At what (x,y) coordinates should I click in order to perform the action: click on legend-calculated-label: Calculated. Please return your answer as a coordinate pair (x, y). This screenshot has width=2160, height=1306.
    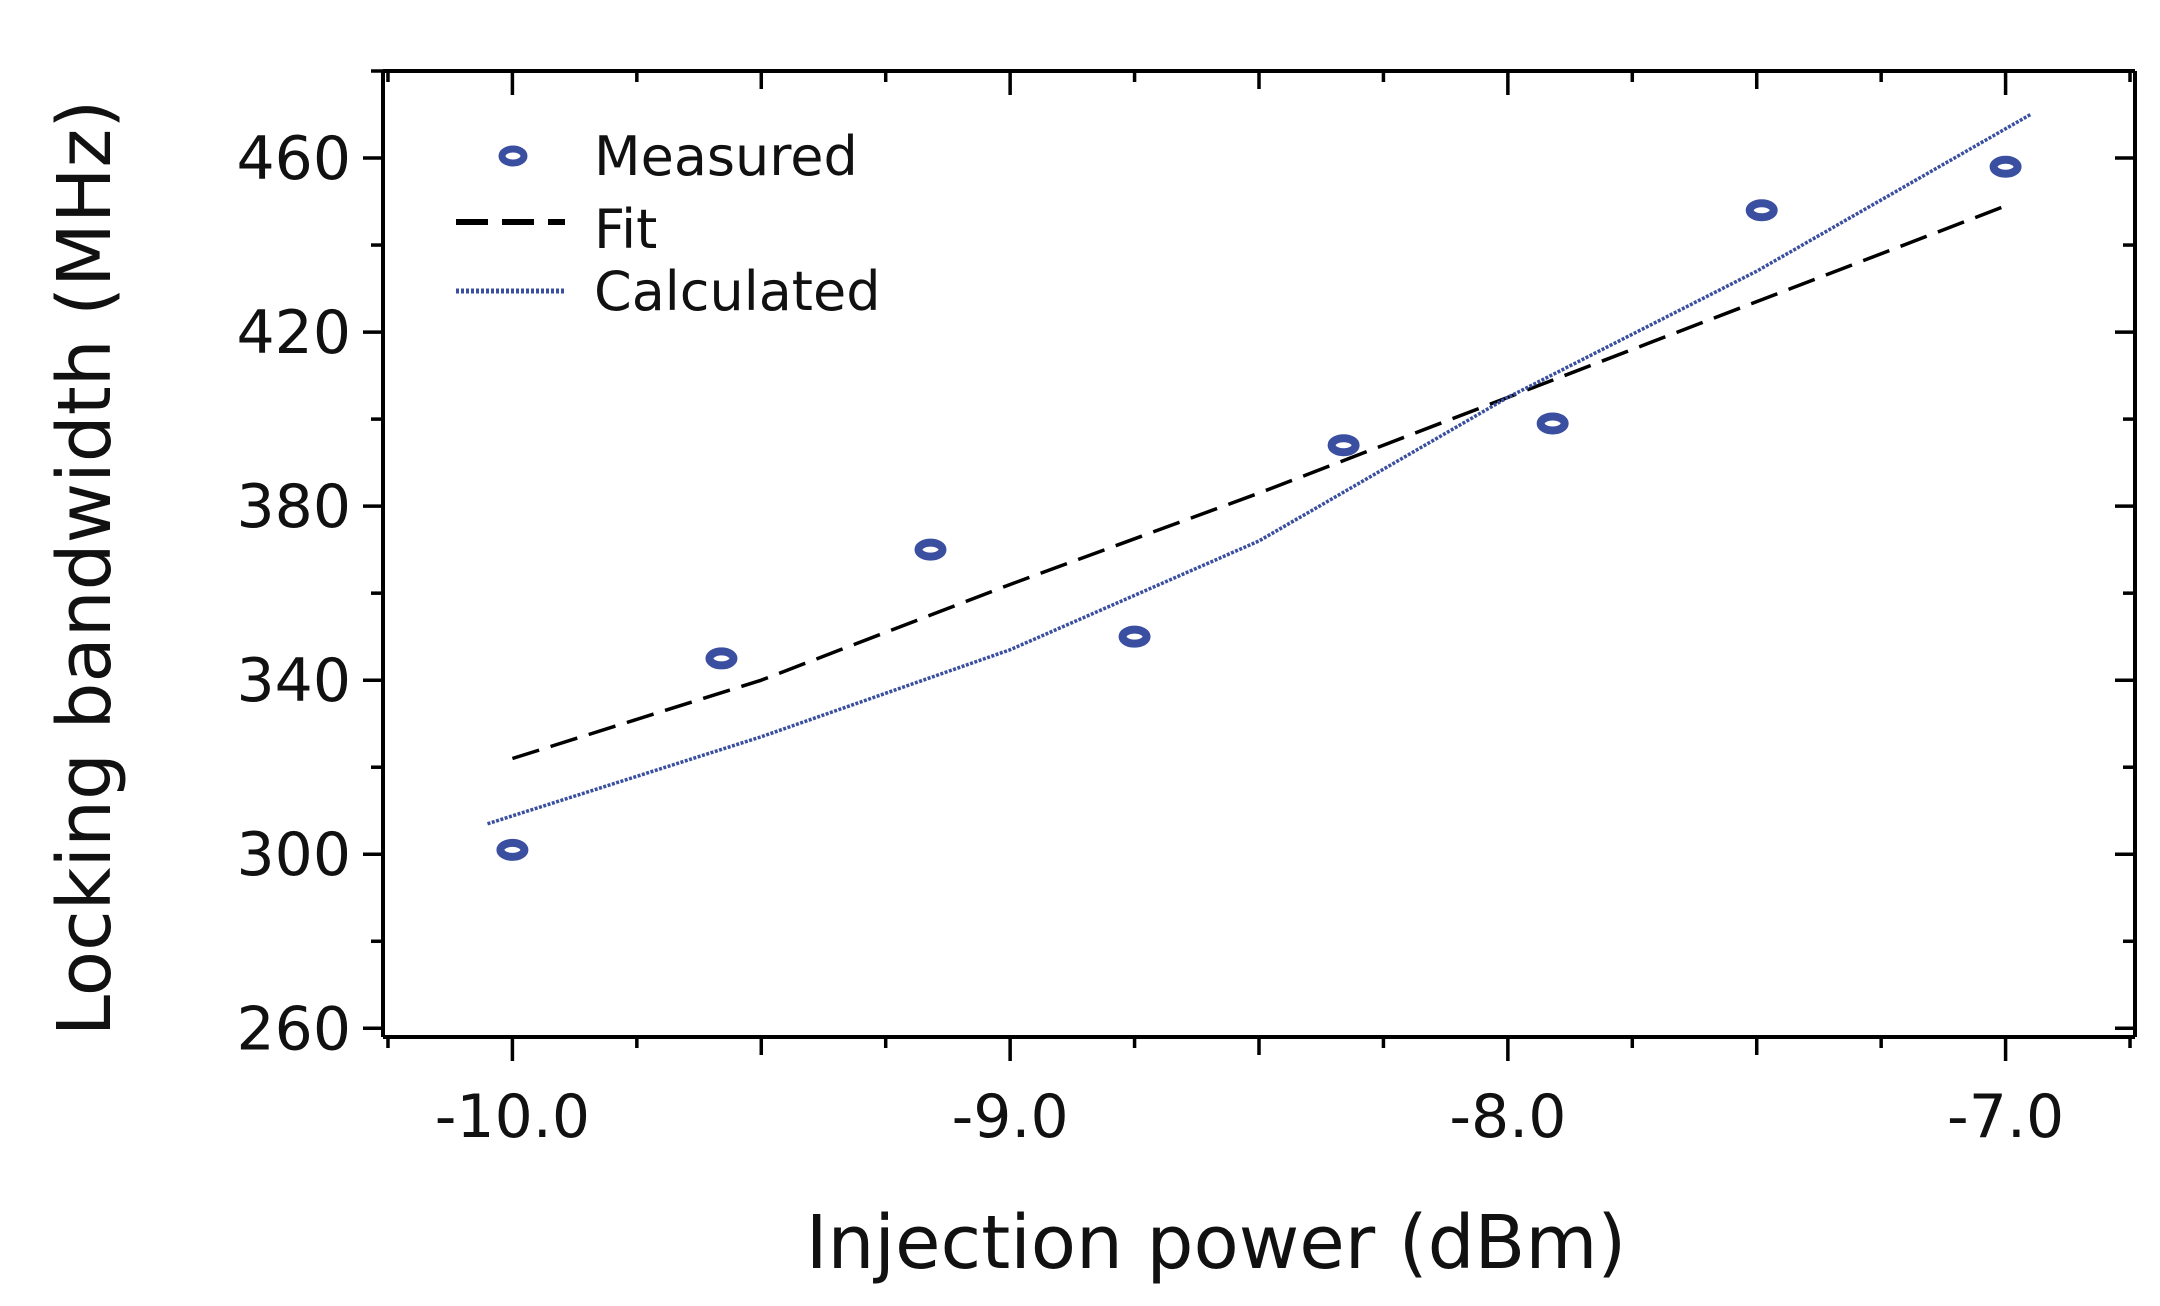
    Looking at the image, I should click on (737, 291).